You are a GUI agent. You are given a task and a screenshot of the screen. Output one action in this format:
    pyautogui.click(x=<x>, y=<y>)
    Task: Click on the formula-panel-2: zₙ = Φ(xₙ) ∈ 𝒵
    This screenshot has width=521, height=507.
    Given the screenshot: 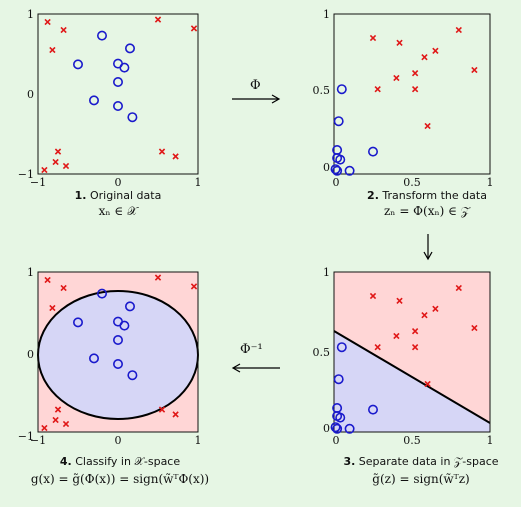 What is the action you would take?
    pyautogui.click(x=426, y=211)
    